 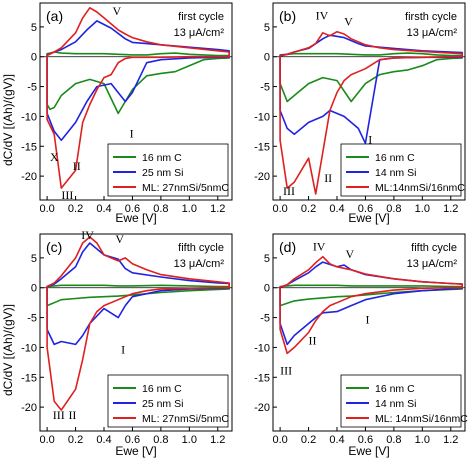 What do you see at coordinates (54, 247) in the screenshot?
I see `panel-label: (c)` at bounding box center [54, 247].